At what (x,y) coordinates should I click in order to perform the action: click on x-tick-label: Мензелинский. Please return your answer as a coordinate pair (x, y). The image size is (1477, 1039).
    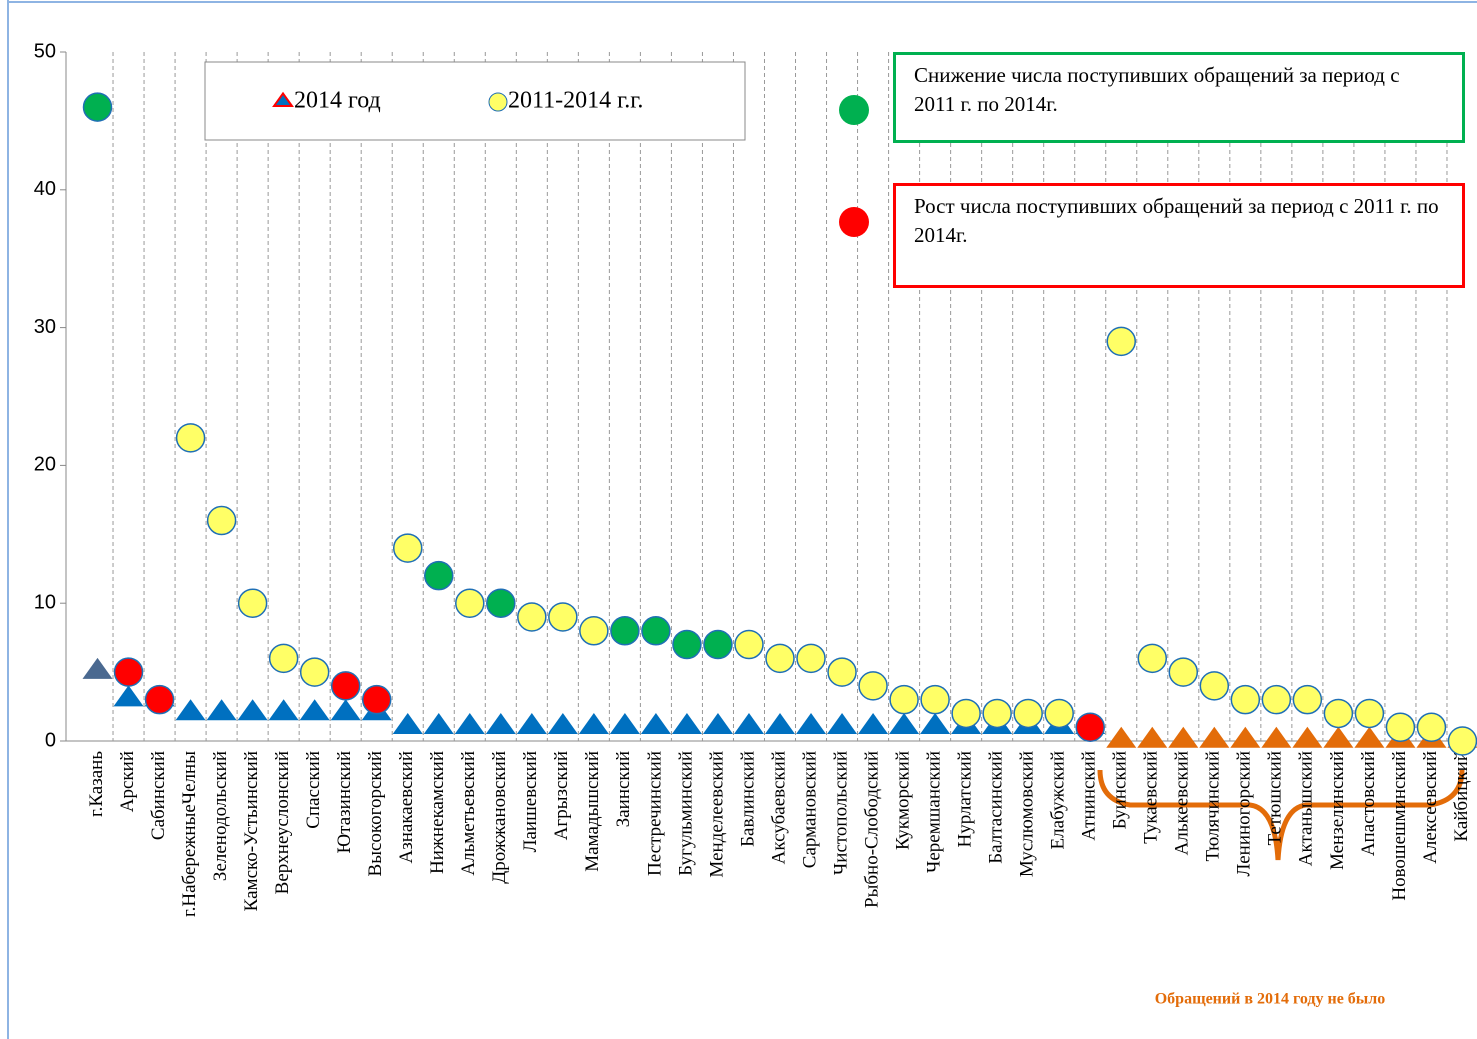
    Looking at the image, I should click on (1337, 810).